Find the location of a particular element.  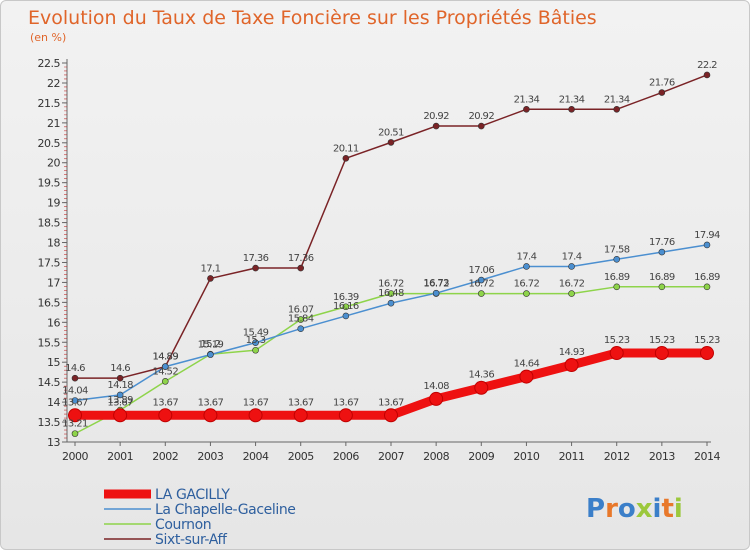

y-tick-label: 13 is located at coordinates (53, 442).